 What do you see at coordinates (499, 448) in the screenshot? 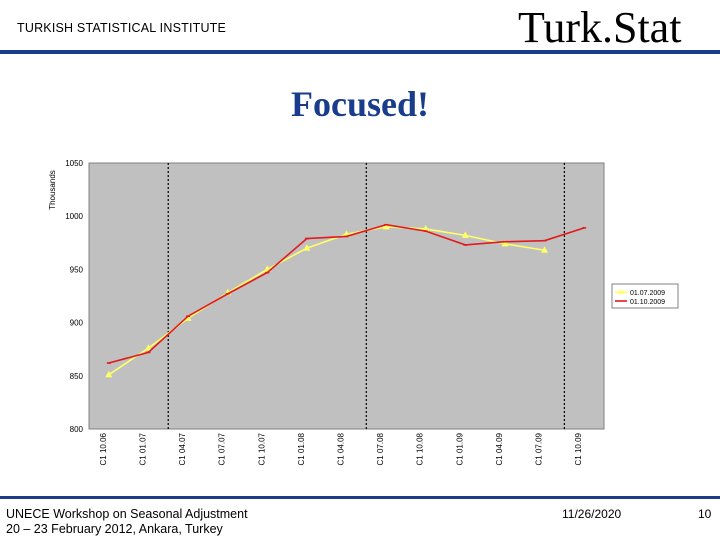
I see `x-tick-label: C1 04.09` at bounding box center [499, 448].